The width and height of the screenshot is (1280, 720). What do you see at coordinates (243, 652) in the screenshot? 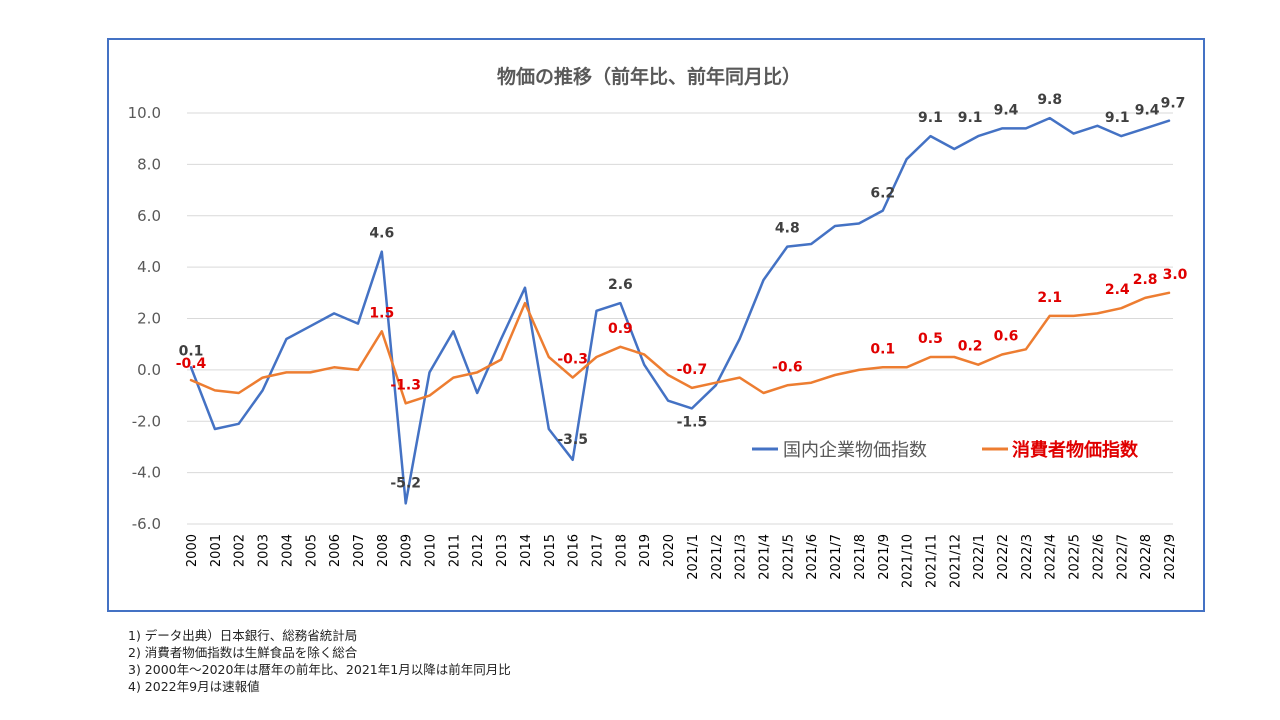
I see `footnote-2: 2) 消費者物価指数は生鮮食品を除く総合` at bounding box center [243, 652].